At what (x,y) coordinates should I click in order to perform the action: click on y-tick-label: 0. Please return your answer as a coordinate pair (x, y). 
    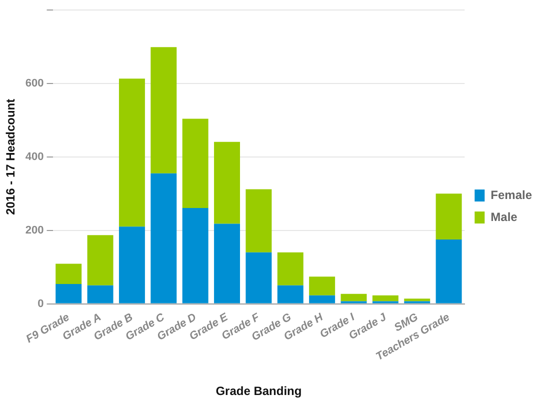
    Looking at the image, I should click on (41, 304).